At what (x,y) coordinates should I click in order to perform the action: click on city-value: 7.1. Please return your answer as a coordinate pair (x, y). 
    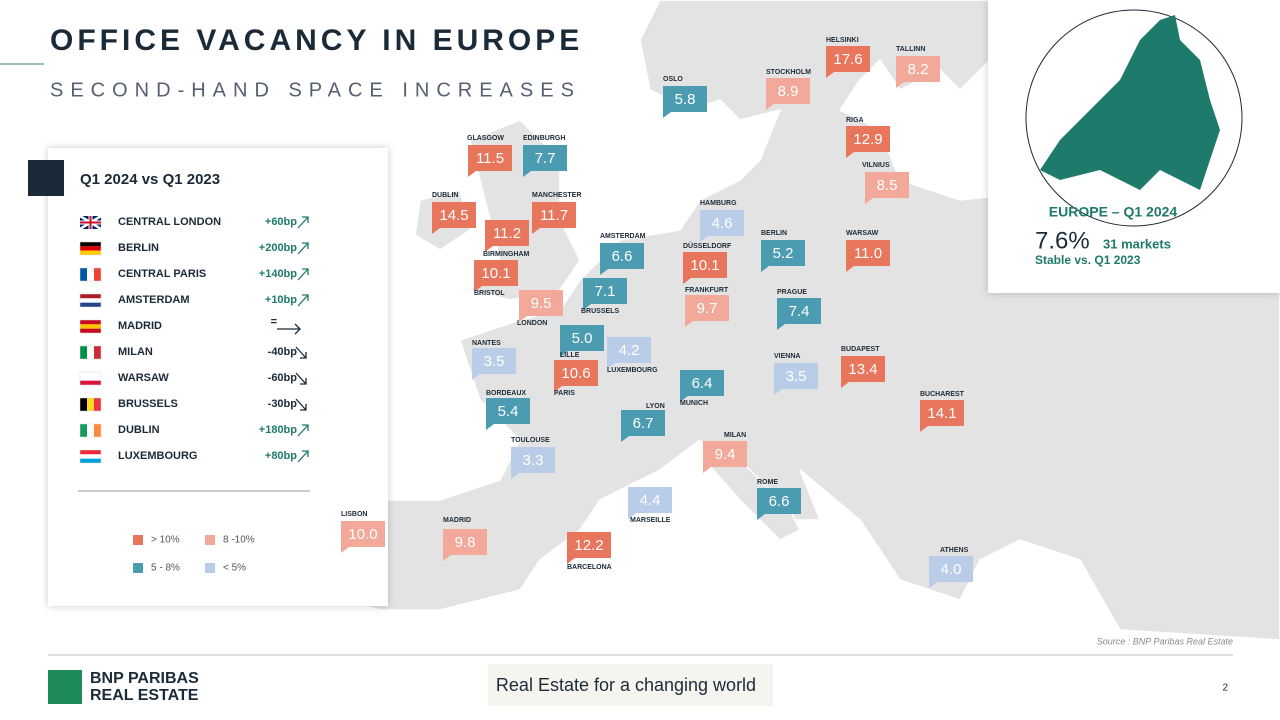
    Looking at the image, I should click on (605, 291).